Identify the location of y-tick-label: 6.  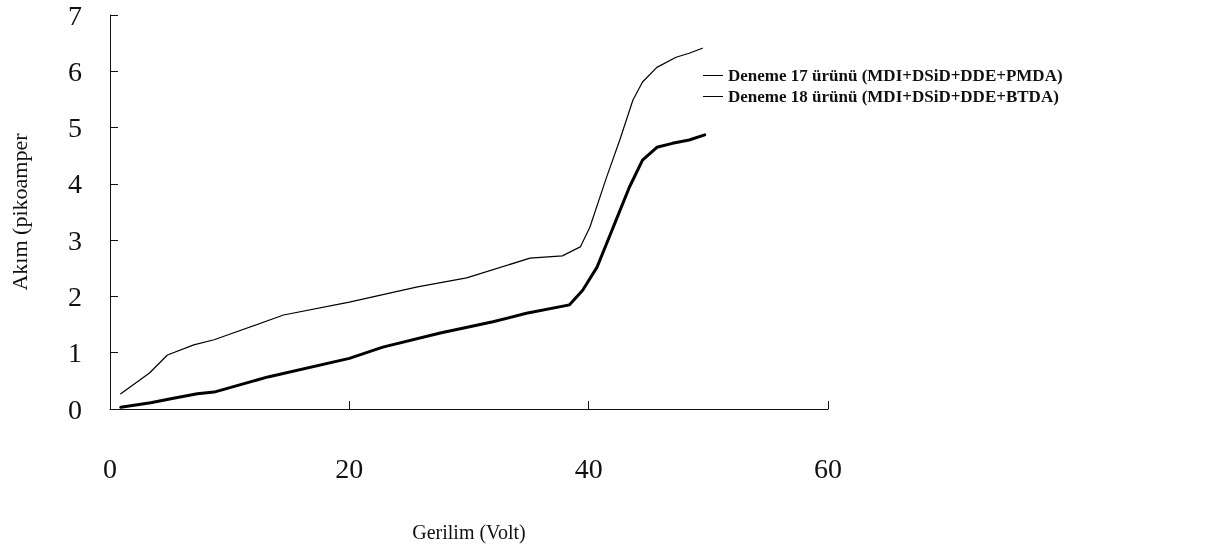
(75, 71).